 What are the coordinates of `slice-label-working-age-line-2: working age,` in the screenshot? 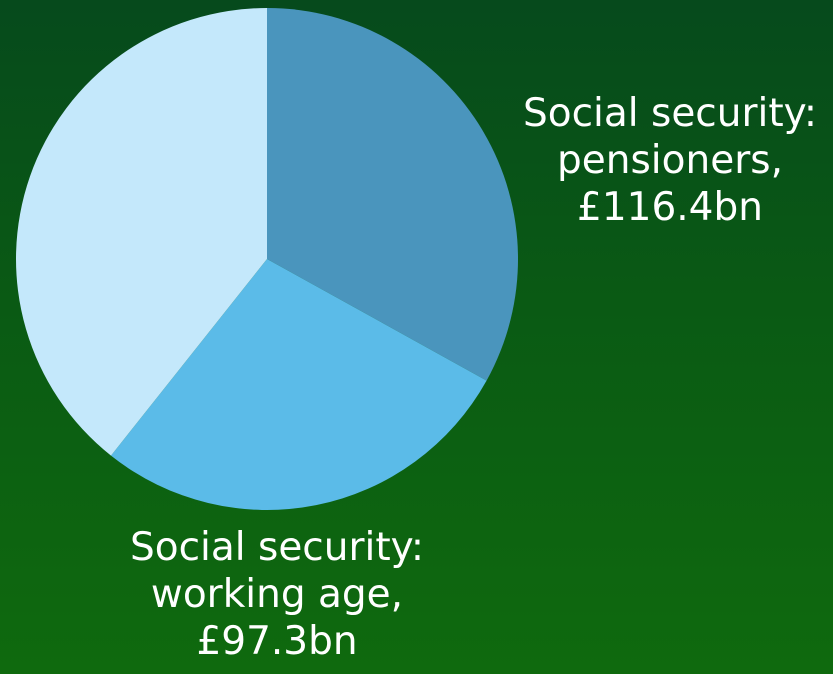 It's located at (277, 594).